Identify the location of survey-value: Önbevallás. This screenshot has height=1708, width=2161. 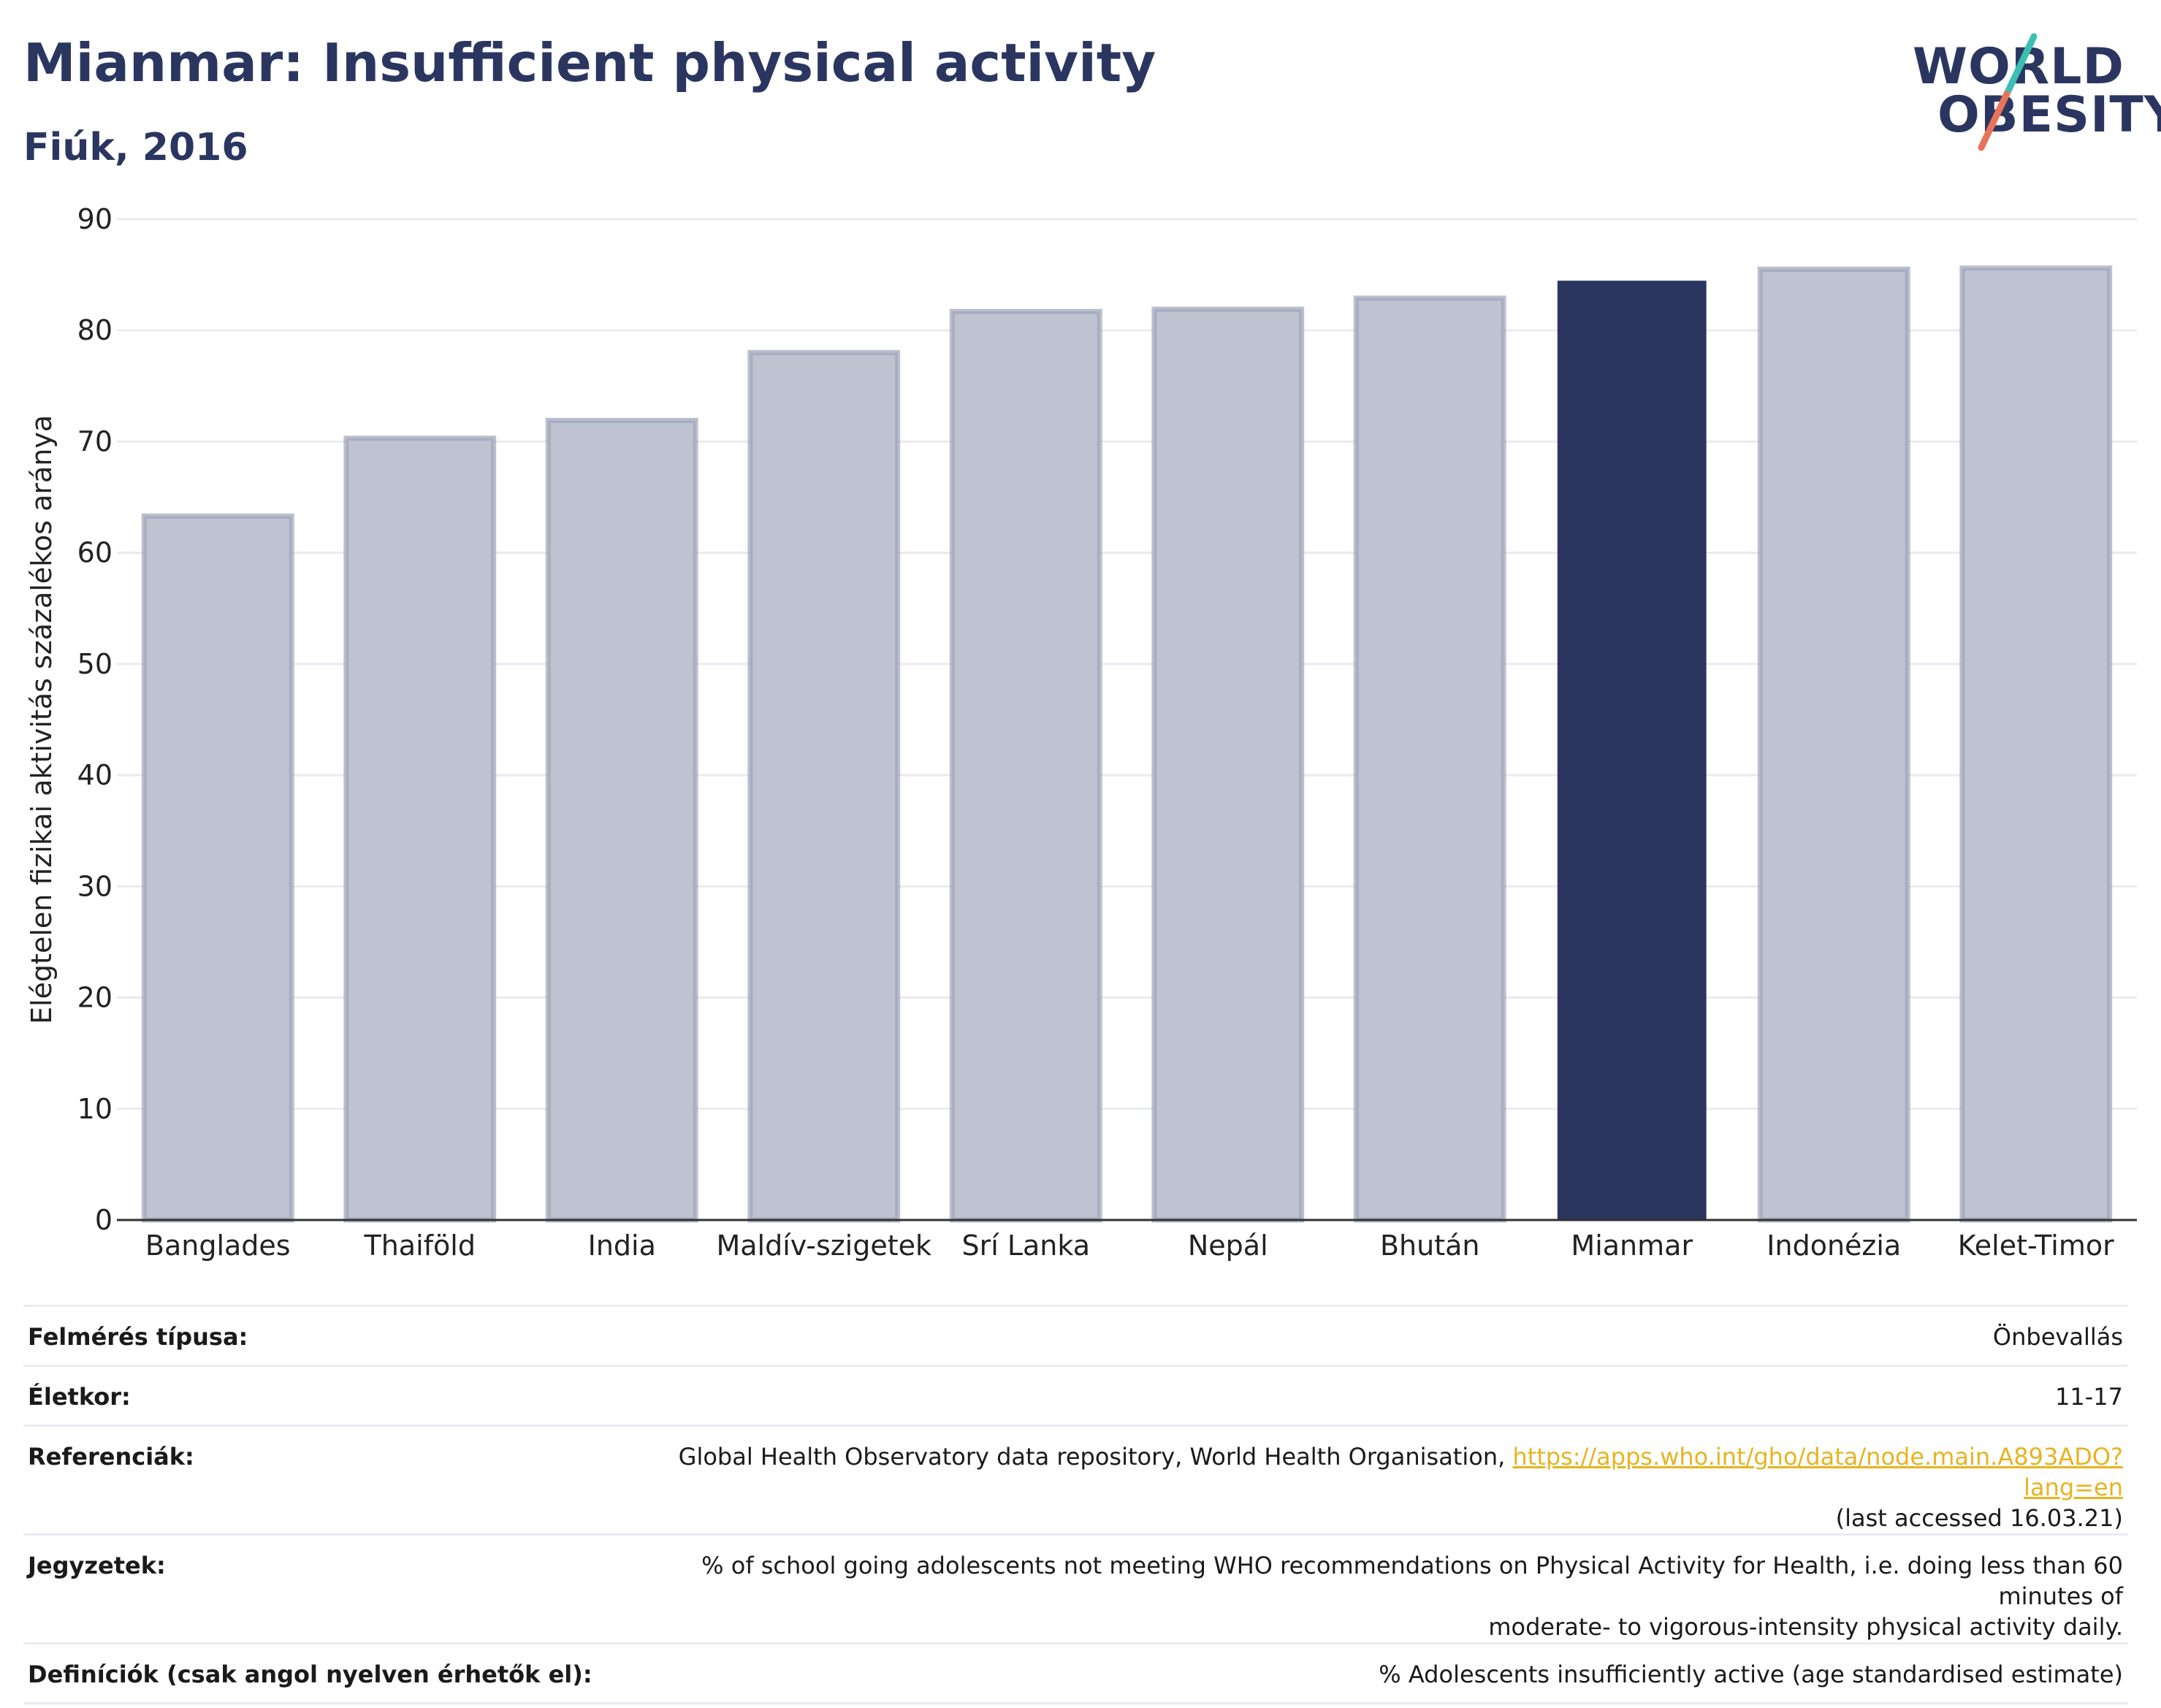
(1379, 1335).